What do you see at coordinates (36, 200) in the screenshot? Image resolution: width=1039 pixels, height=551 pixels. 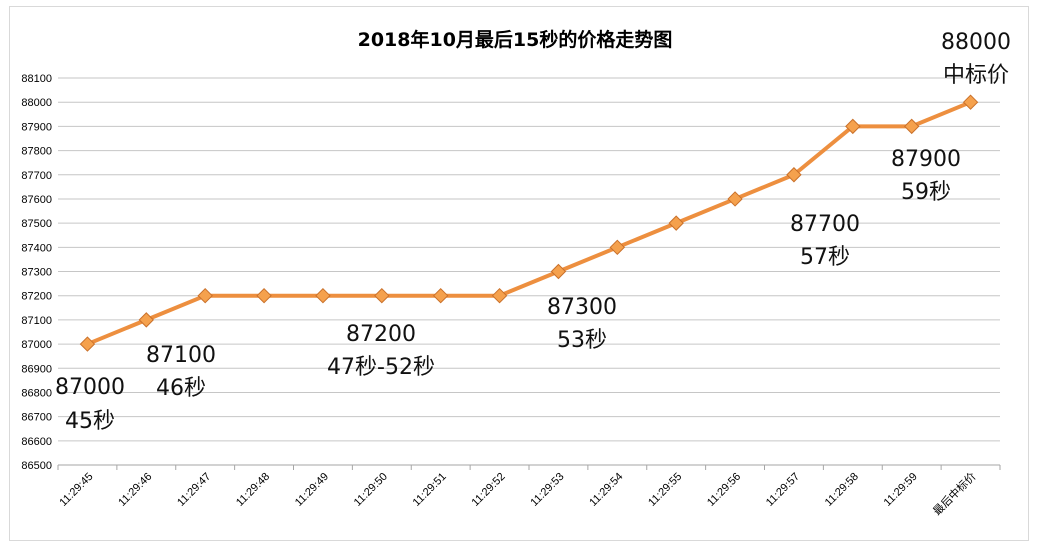 I see `y-tick-label: 87600` at bounding box center [36, 200].